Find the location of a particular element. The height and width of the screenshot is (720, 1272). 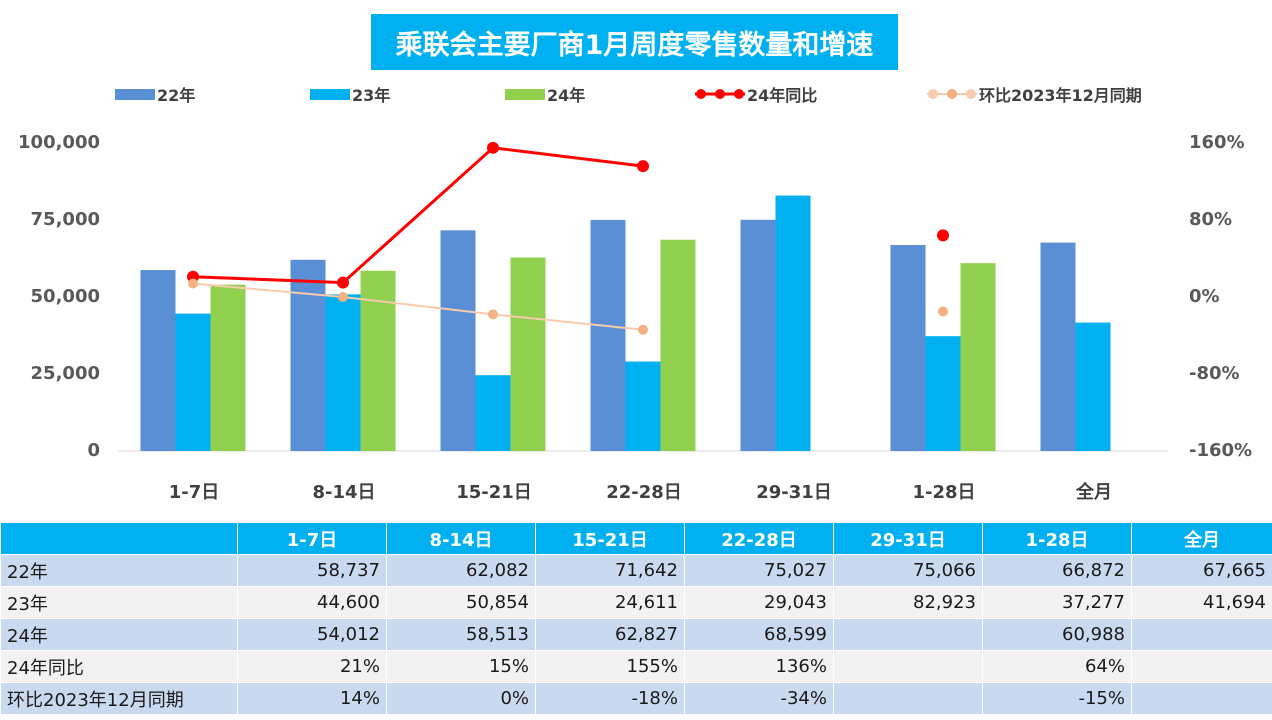

table-cell: 15% is located at coordinates (461, 666).